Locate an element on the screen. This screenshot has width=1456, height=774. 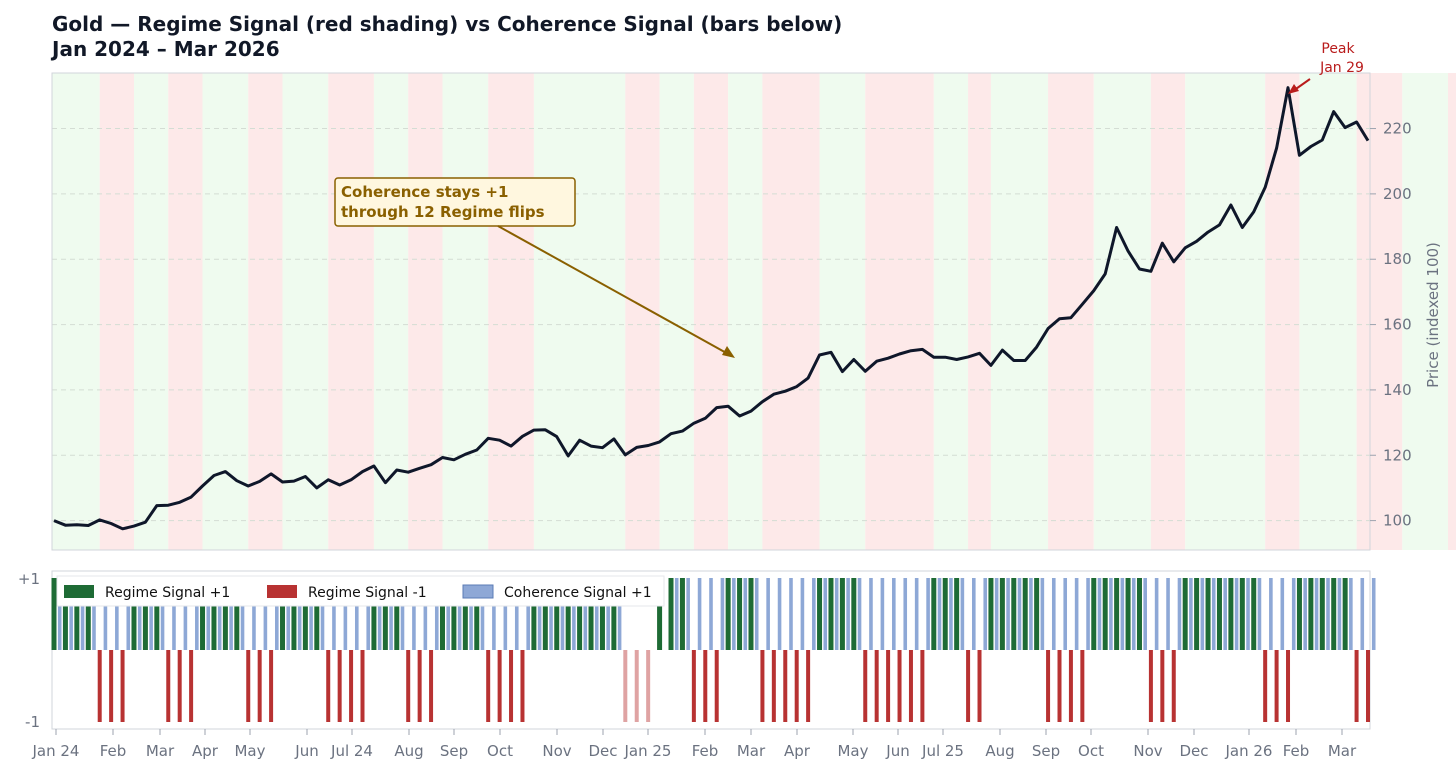
chart-subtitle: Jan 2024 – Mar 2026 is located at coordinates (165, 49).